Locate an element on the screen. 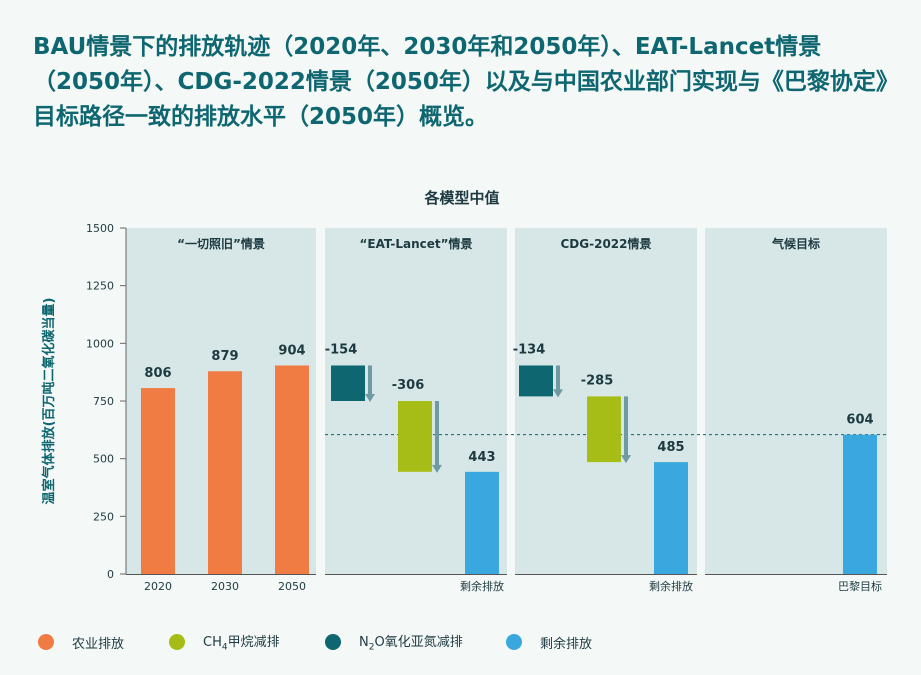  eat-lancet-ch4-arrow-shaft is located at coordinates (437, 433).